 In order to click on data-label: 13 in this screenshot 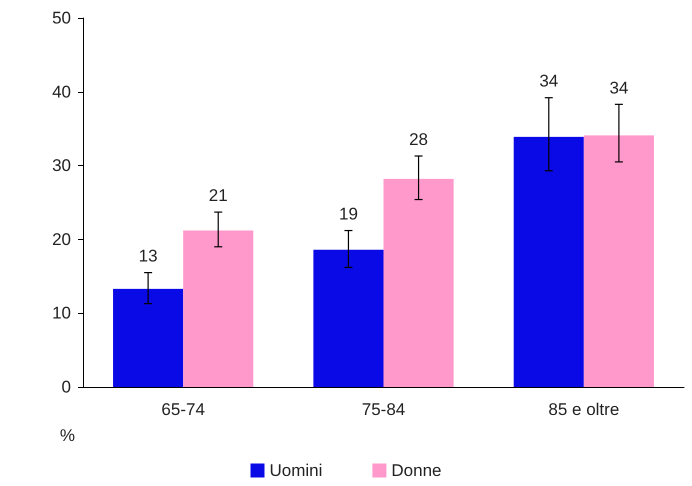, I will do `click(148, 256)`.